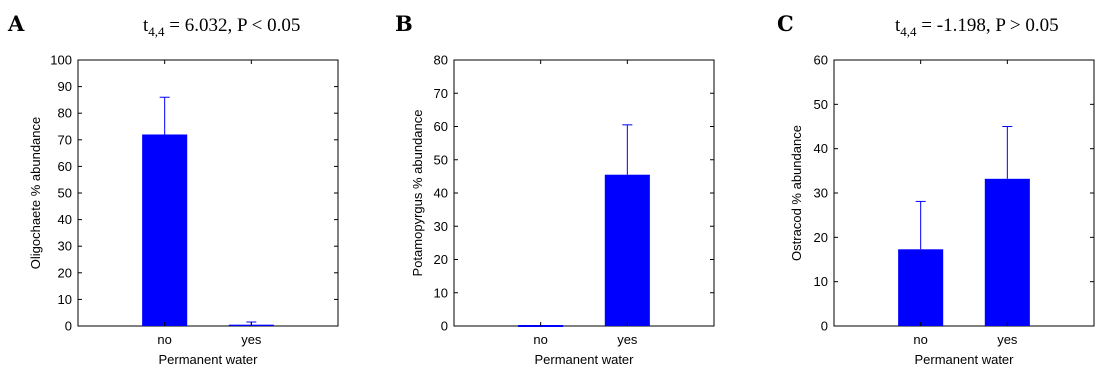  Describe the element at coordinates (61, 60) in the screenshot. I see `y-tick-label: 100` at that location.